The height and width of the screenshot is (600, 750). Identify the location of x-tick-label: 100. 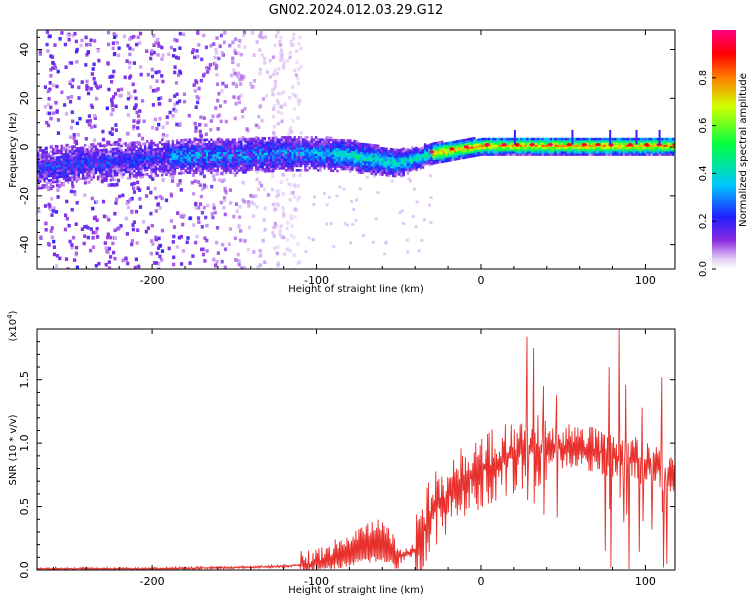
(645, 280).